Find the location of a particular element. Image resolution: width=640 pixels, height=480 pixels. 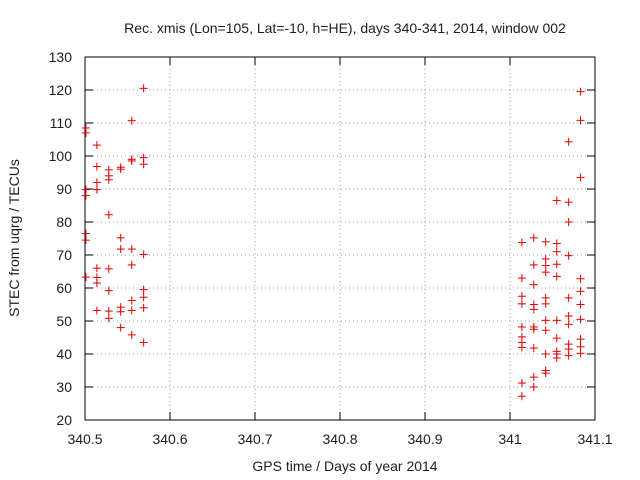

y-tick-label: 90 is located at coordinates (64, 189).